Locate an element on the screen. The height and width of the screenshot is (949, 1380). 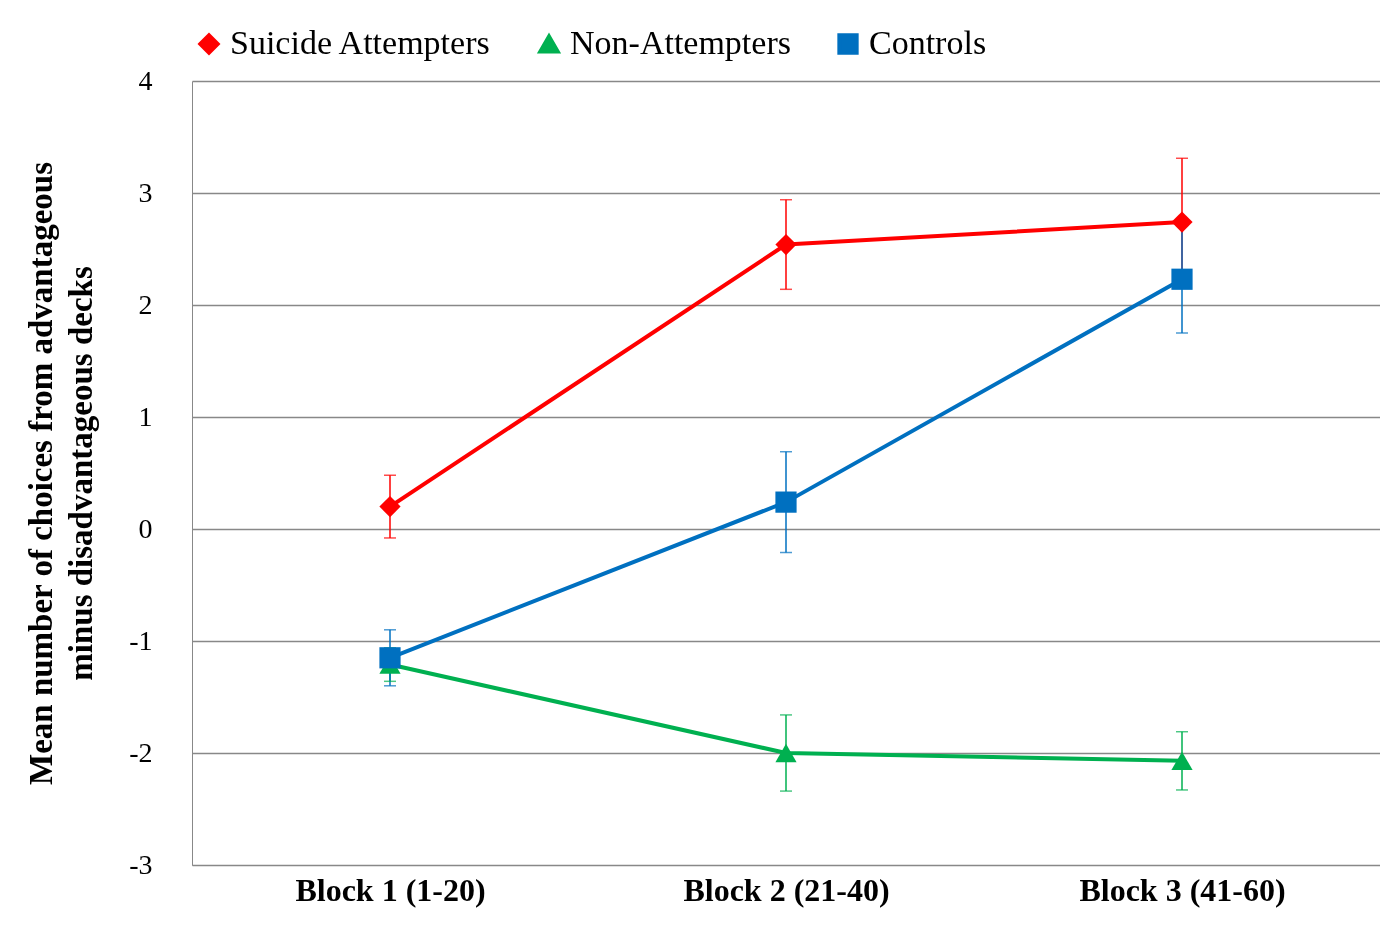
y-tick-label: -1 is located at coordinates (141, 640).